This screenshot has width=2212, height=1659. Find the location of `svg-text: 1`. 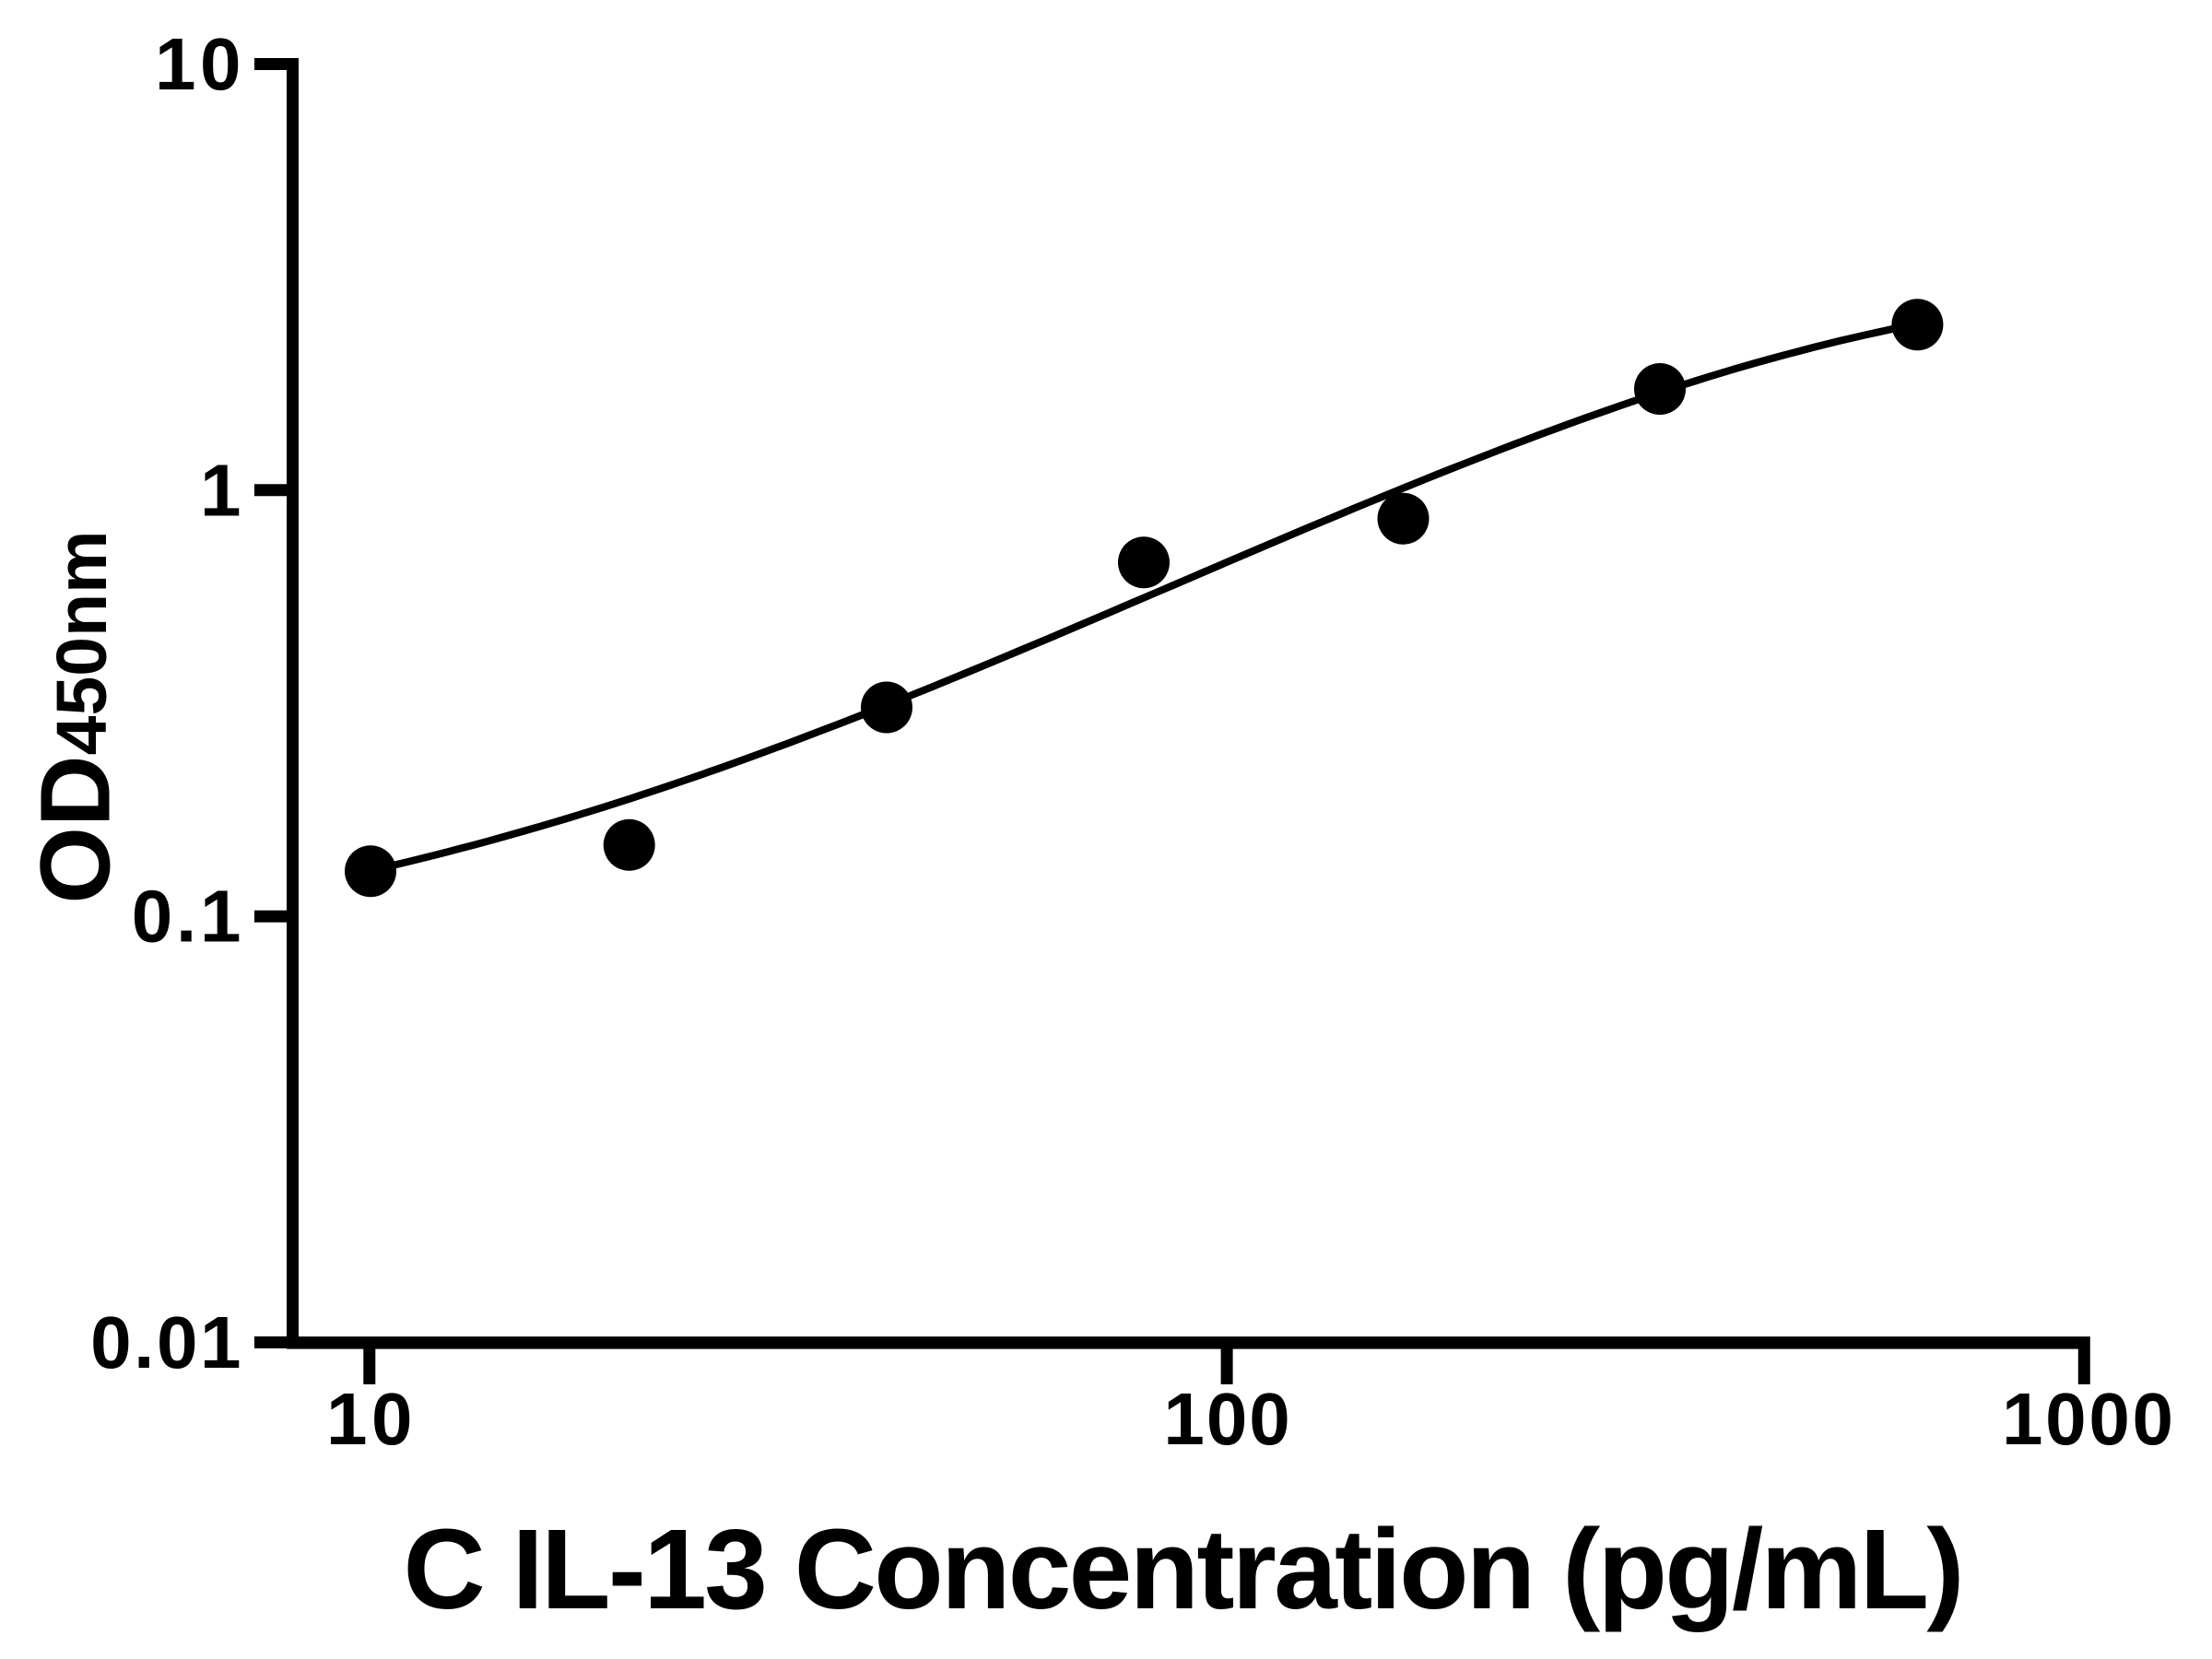

svg-text: 1 is located at coordinates (220, 490).